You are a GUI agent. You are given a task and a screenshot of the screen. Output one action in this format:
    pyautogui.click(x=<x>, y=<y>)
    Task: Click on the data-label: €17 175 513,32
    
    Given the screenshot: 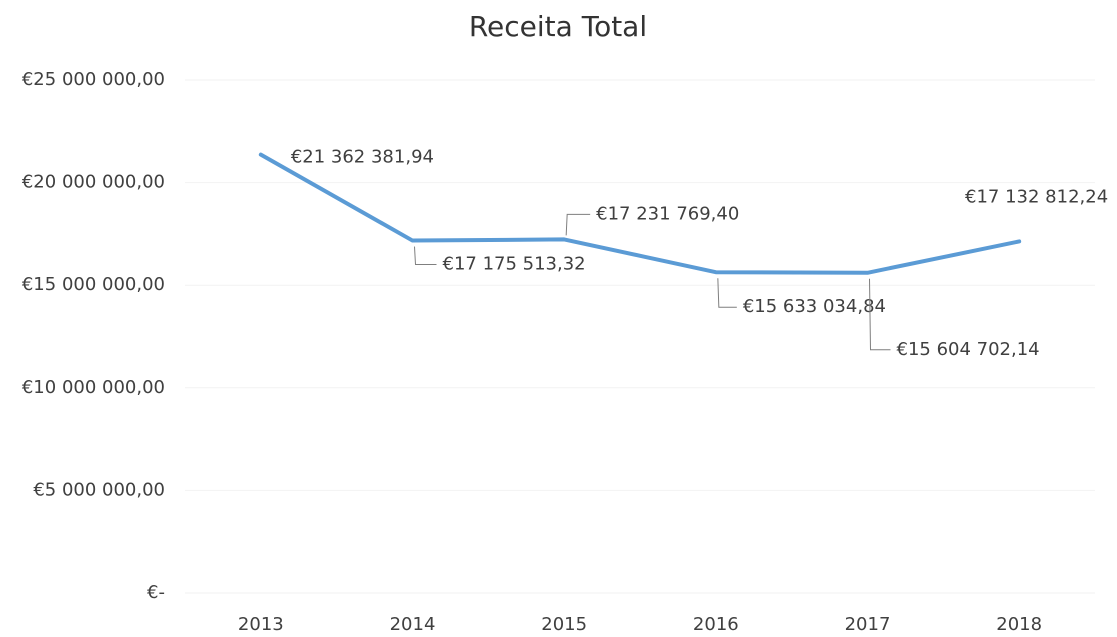 What is the action you would take?
    pyautogui.click(x=514, y=264)
    